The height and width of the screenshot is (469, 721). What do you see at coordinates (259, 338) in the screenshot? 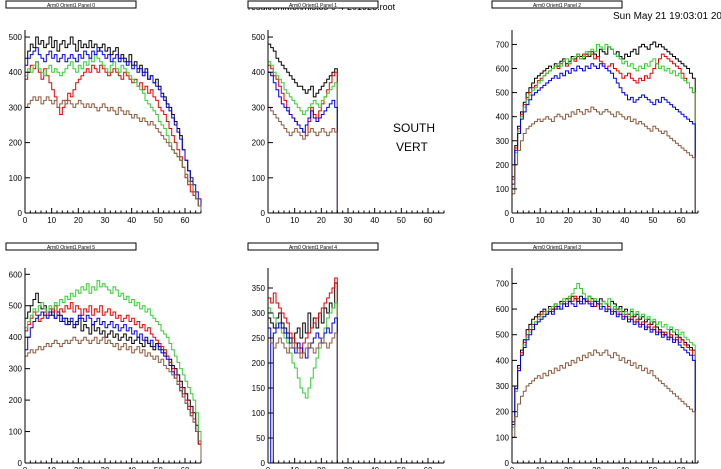
I see `y-tick-label: 250` at bounding box center [259, 338].